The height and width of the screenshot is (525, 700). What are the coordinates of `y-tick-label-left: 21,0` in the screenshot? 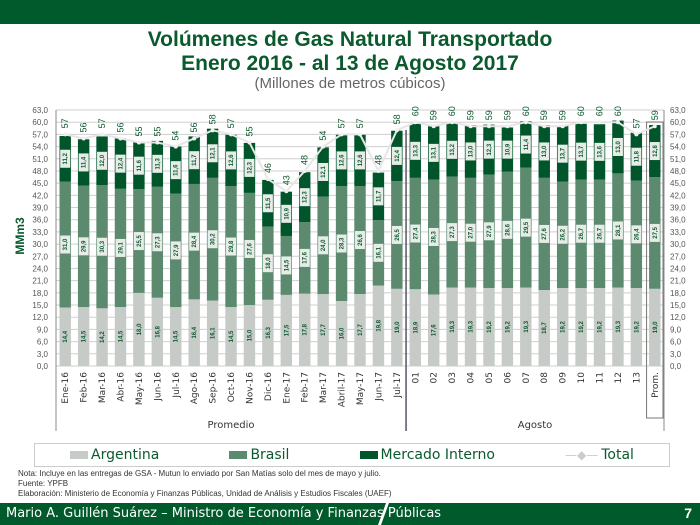 It's located at (40, 281).